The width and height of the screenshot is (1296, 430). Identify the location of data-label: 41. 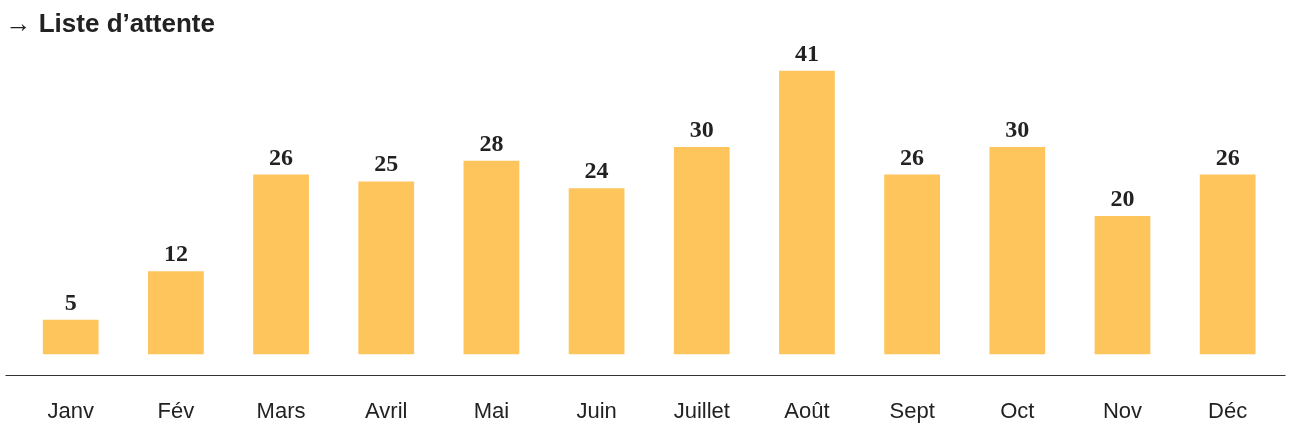
(806, 52).